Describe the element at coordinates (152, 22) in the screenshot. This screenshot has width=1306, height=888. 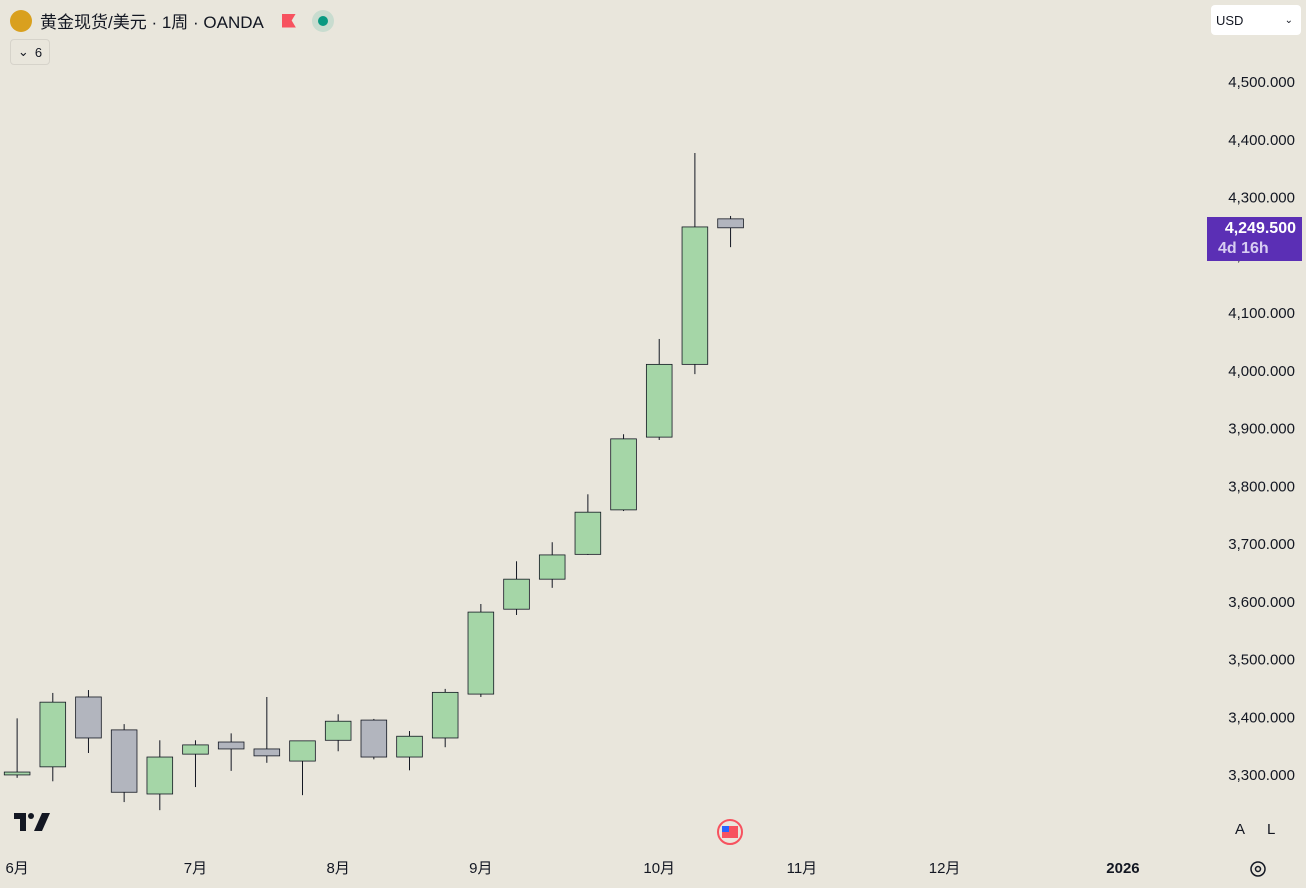
I see `symbol-title: 黄金现货/美元 · 1周 · OANDA` at that location.